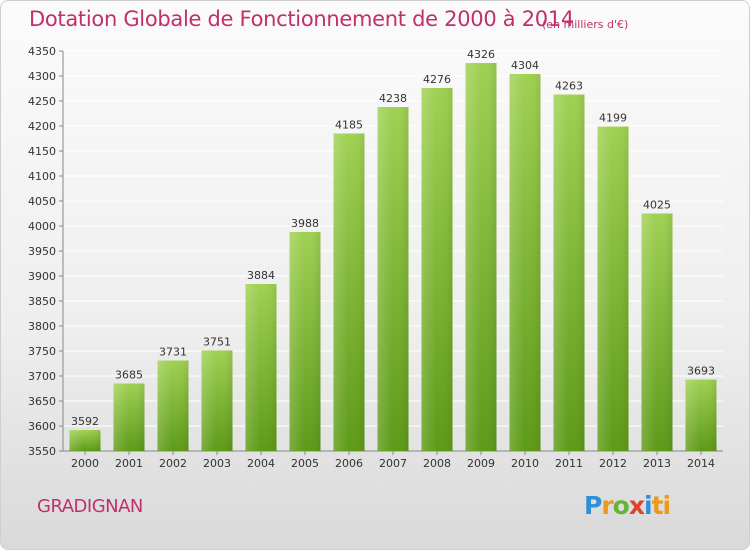 This screenshot has width=750, height=550. What do you see at coordinates (42, 51) in the screenshot?
I see `y-tick-label: 4350` at bounding box center [42, 51].